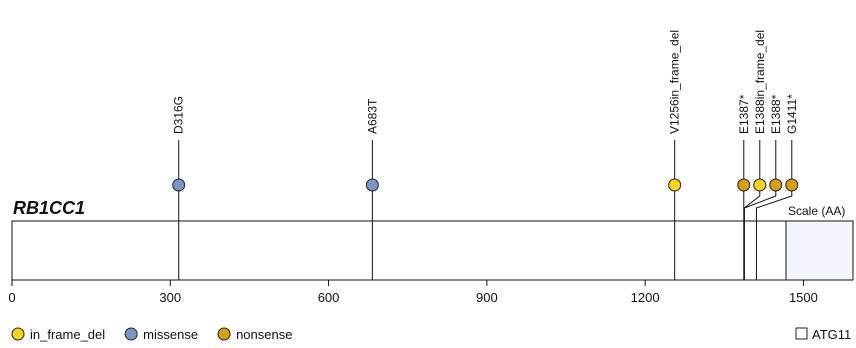 The height and width of the screenshot is (348, 856). What do you see at coordinates (413, 292) in the screenshot?
I see `x-axis: 0 300 600 900 1200 1500` at bounding box center [413, 292].